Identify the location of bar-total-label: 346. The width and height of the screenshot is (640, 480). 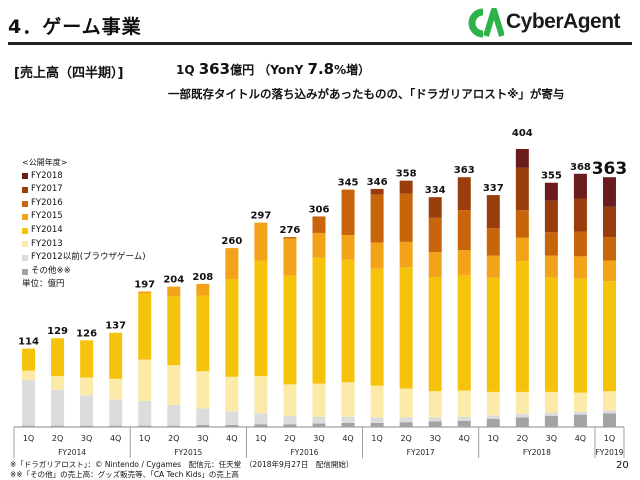
(377, 182).